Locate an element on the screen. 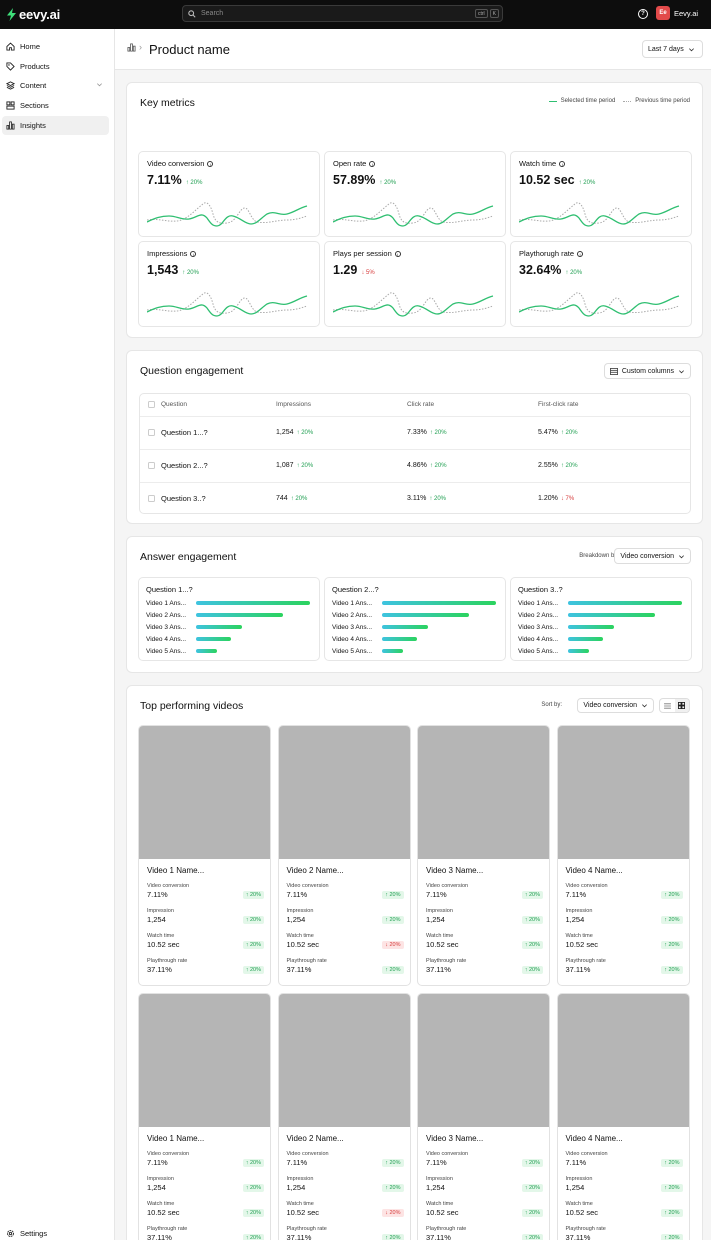  video-stat: Playthrough rate 37.11% ↑ 20% is located at coordinates (484, 1233).